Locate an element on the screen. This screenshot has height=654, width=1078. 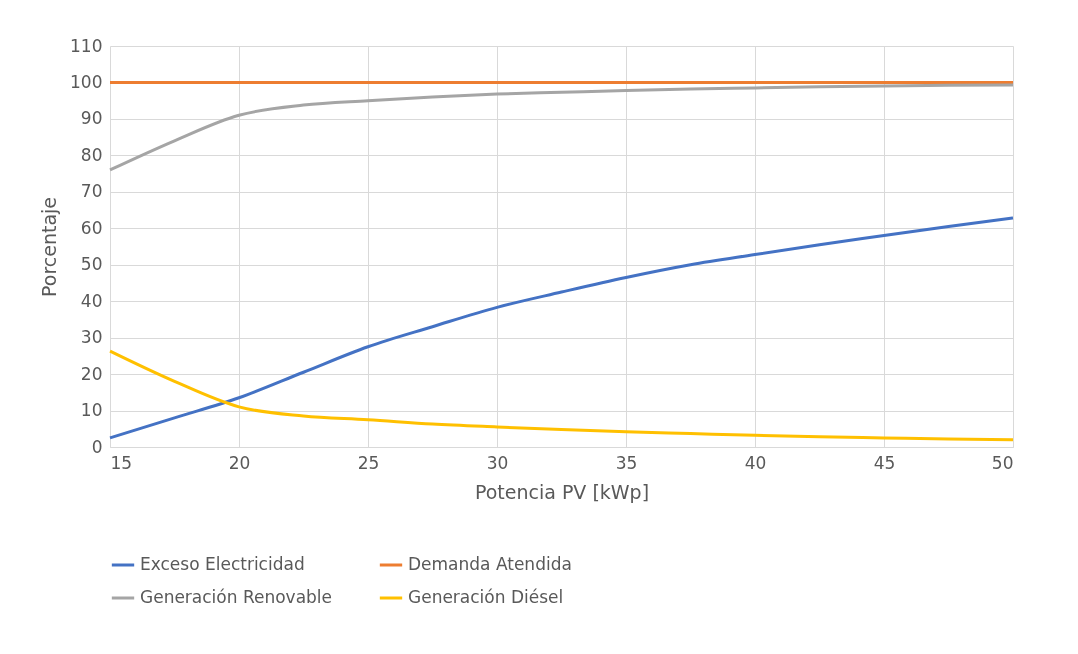
y-tick-label: 100 is located at coordinates (86, 81).